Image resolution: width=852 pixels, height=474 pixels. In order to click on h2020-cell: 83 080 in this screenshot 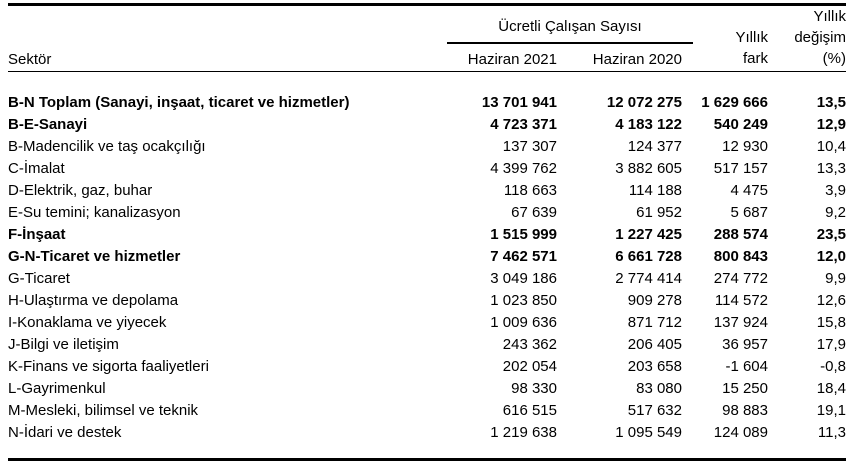, I will do `click(659, 388)`.